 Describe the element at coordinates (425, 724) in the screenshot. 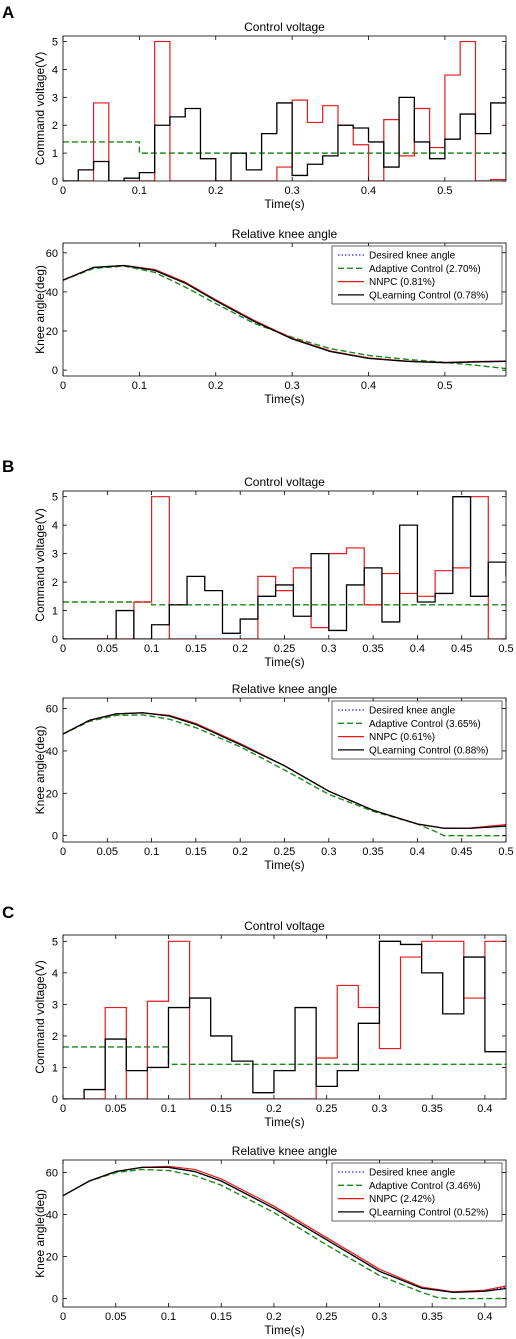

I see `chart-b-knee-legend-label-adaptive: Adaptive Control (3.65%)` at that location.